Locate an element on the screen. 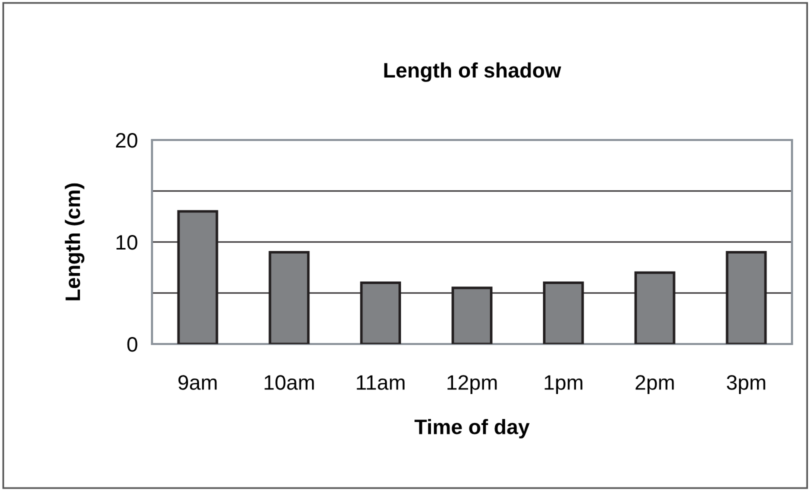 The image size is (812, 490). x-tick-label: 3pm is located at coordinates (746, 384).